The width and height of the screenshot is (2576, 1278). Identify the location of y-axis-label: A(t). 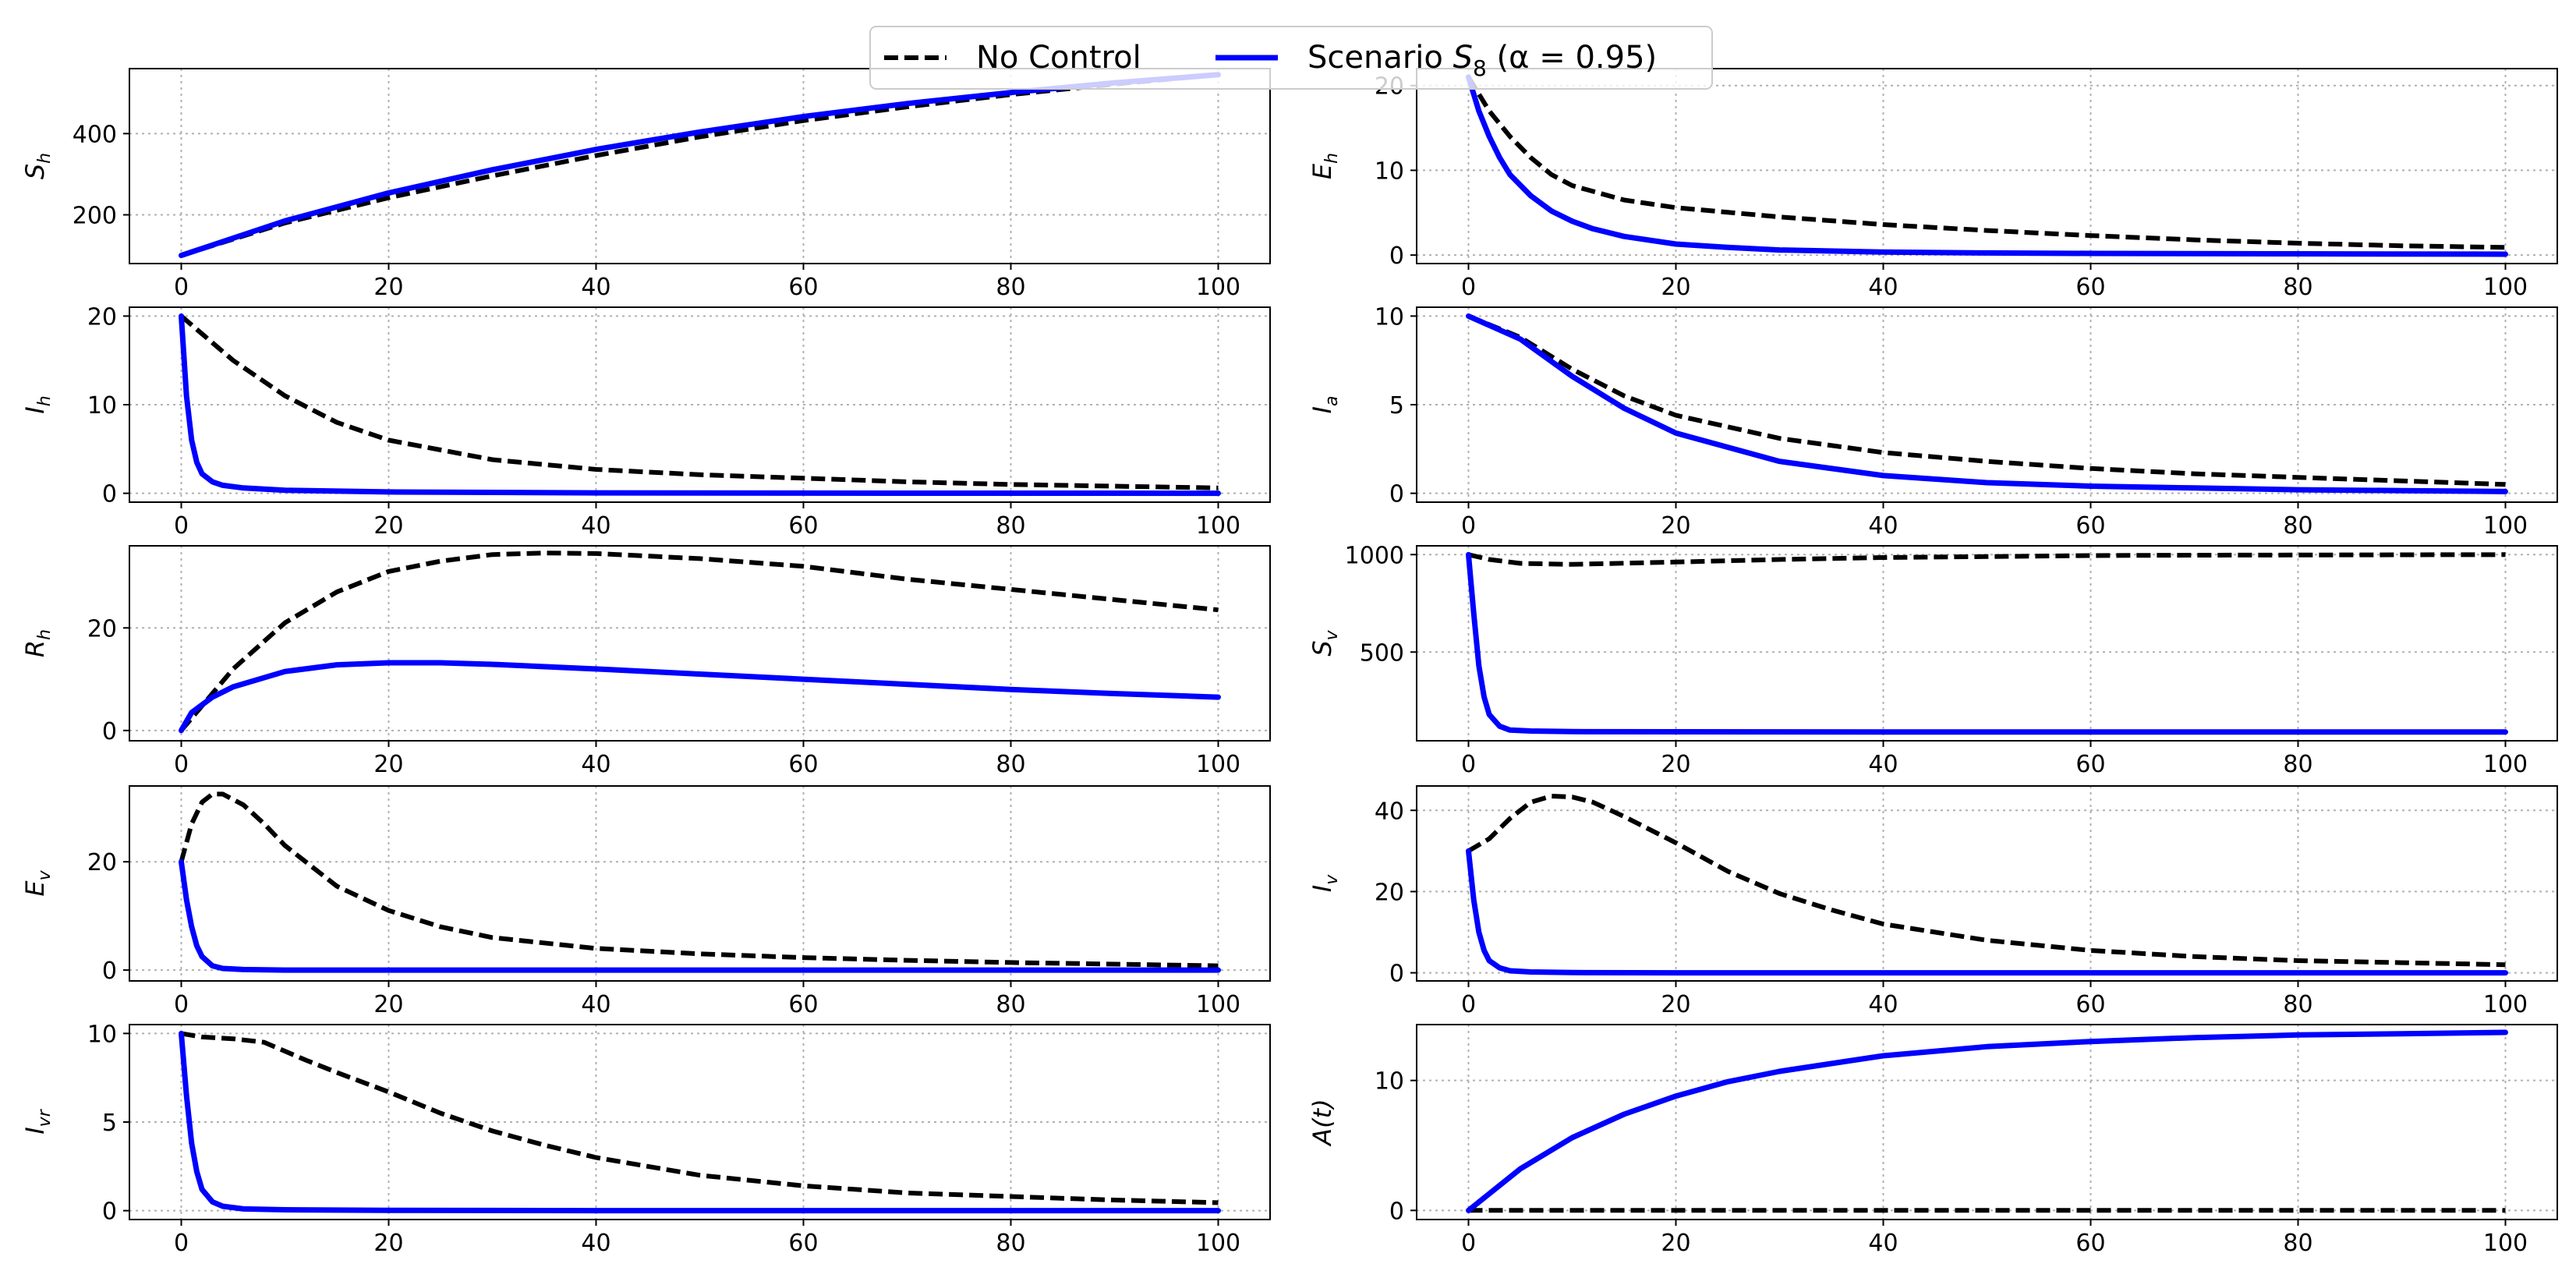
(1322, 1122).